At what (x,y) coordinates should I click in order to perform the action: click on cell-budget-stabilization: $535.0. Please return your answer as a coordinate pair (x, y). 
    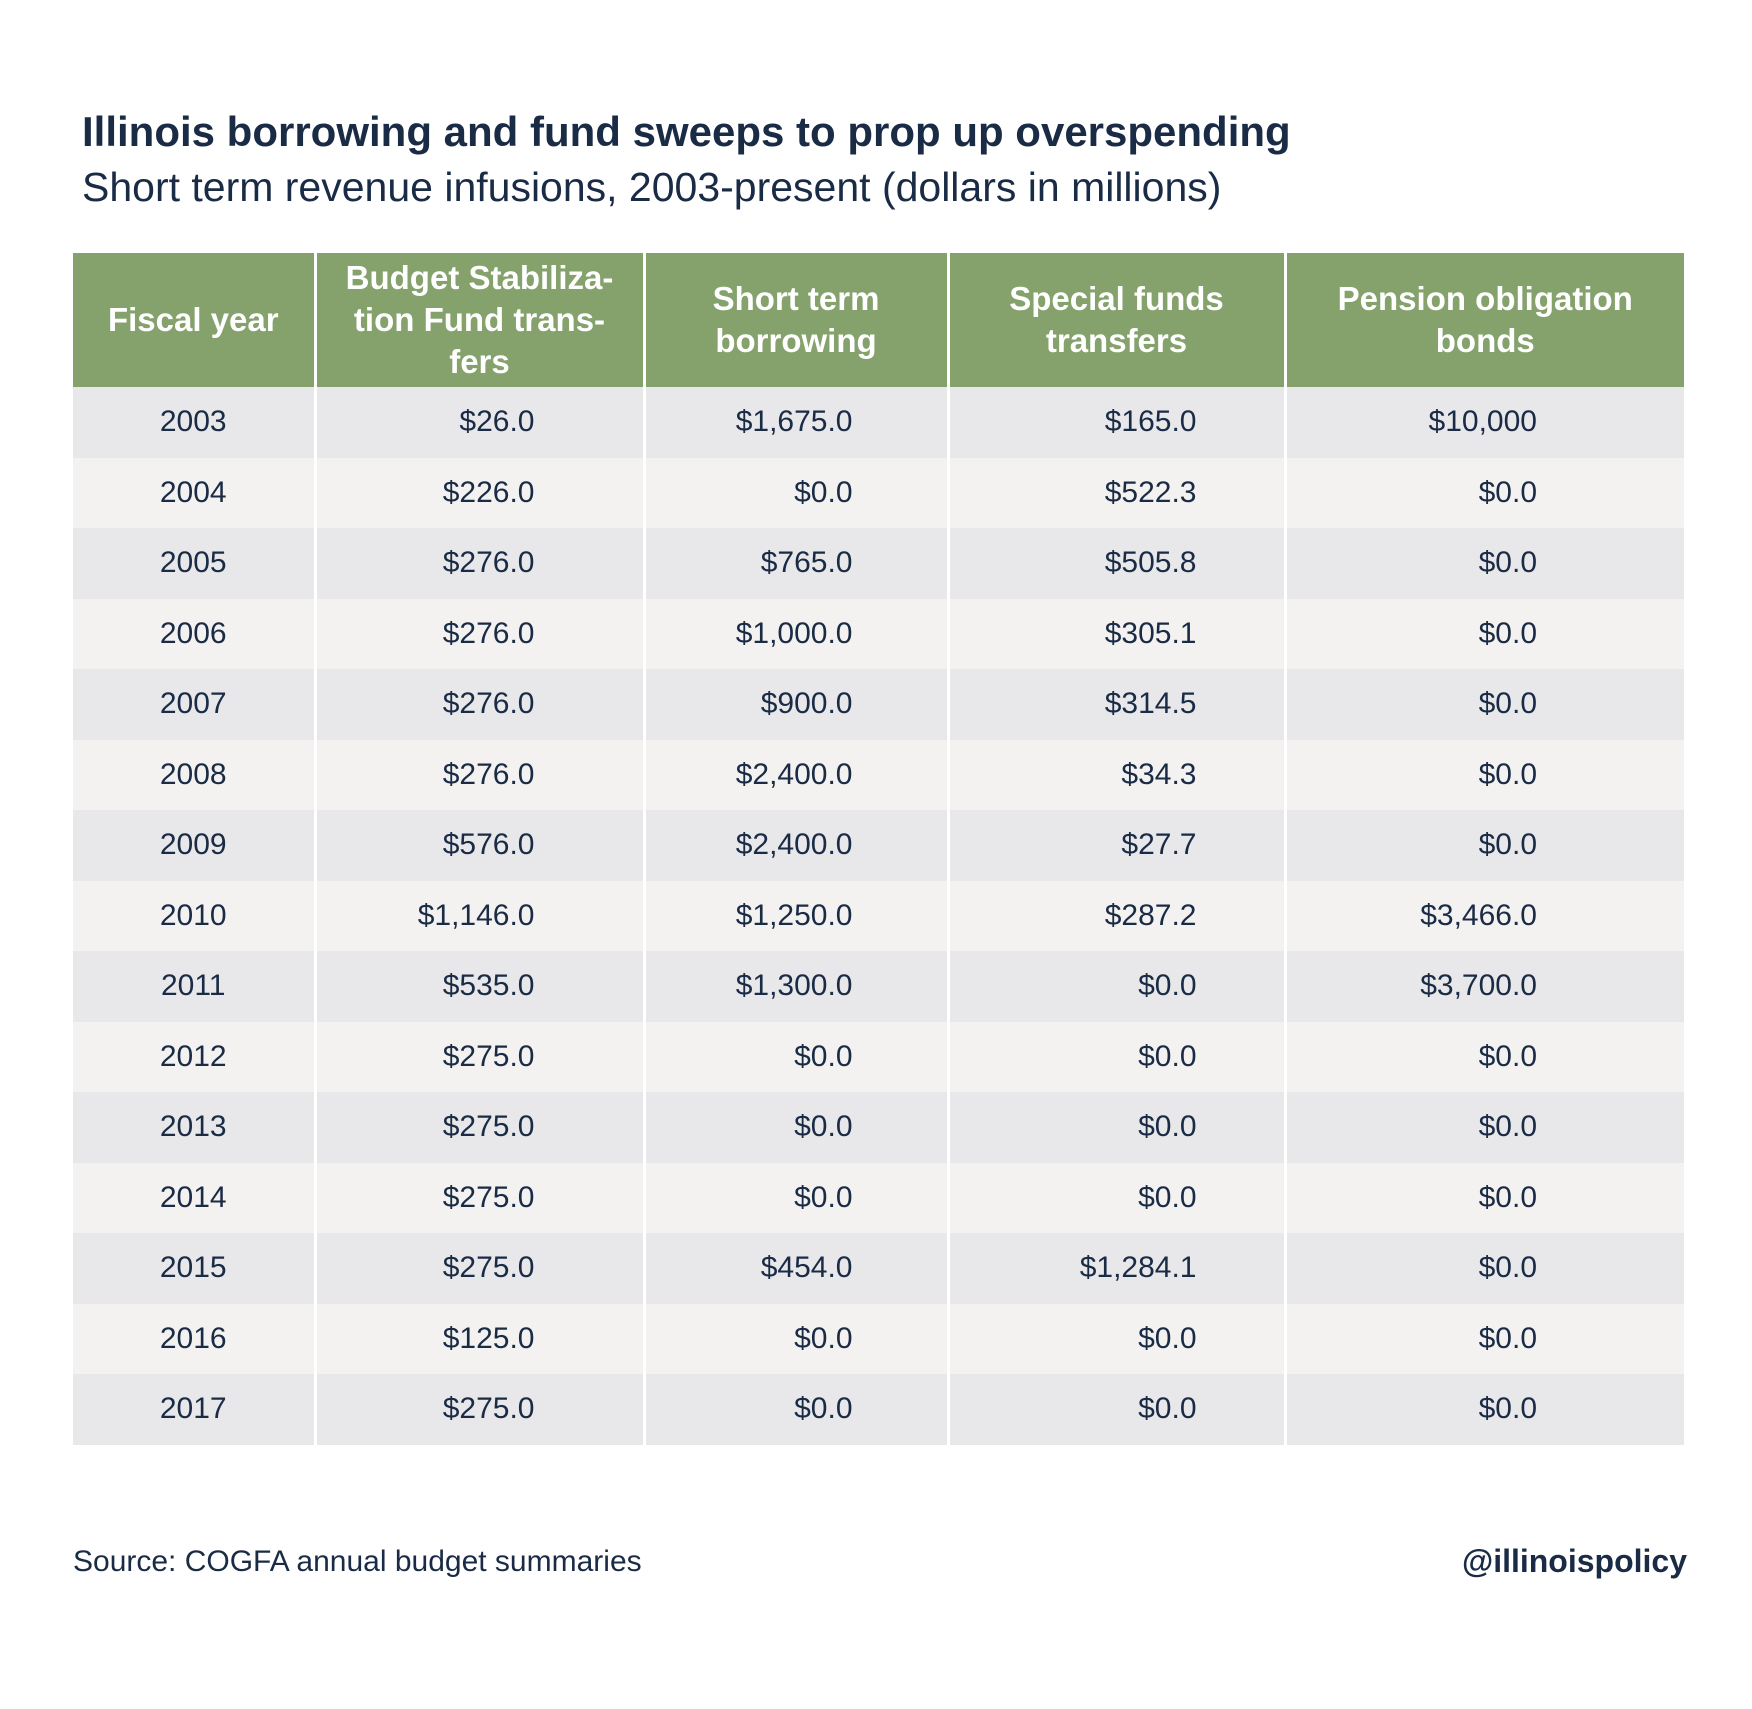
    Looking at the image, I should click on (478, 986).